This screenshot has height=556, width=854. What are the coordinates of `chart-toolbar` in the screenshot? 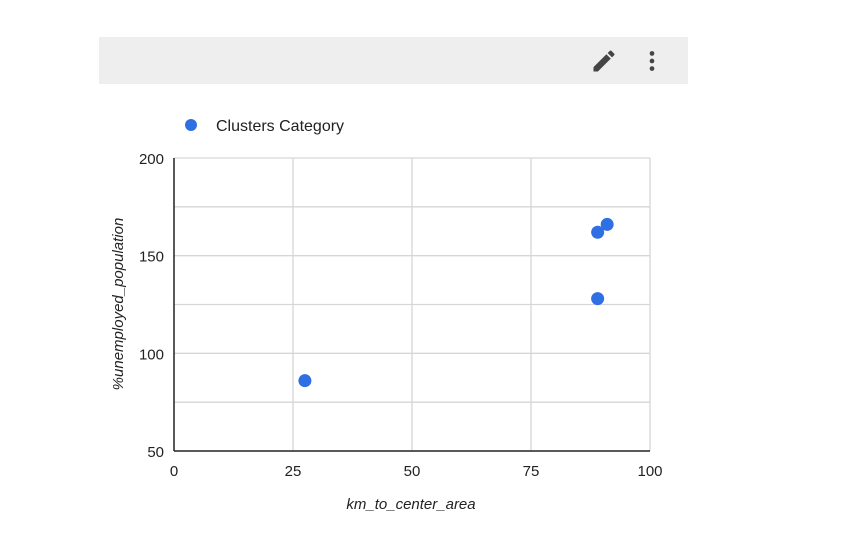 It's located at (393, 60).